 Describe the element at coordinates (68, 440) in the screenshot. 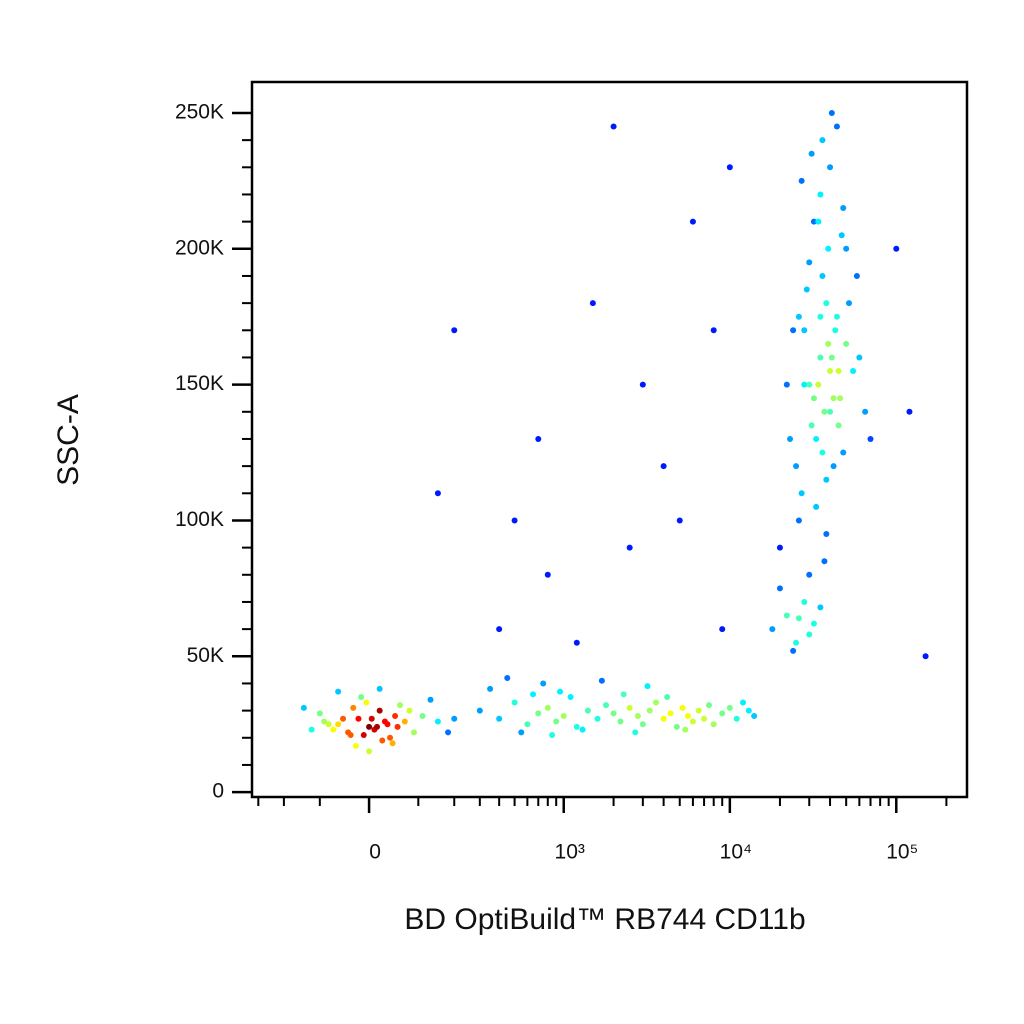

I see `y-axis-title: SSC-A` at that location.